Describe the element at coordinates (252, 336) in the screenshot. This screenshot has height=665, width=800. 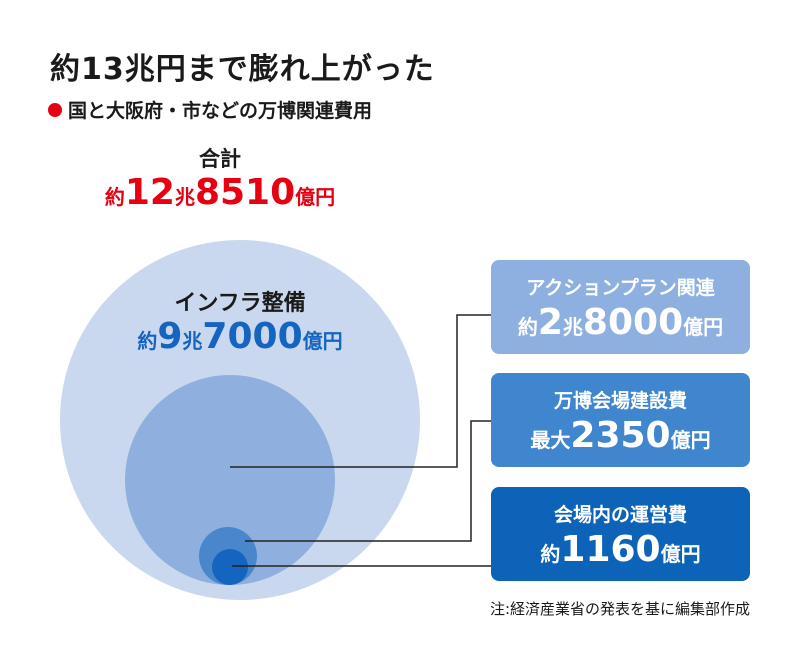
I see `infra-billion: 7000` at that location.